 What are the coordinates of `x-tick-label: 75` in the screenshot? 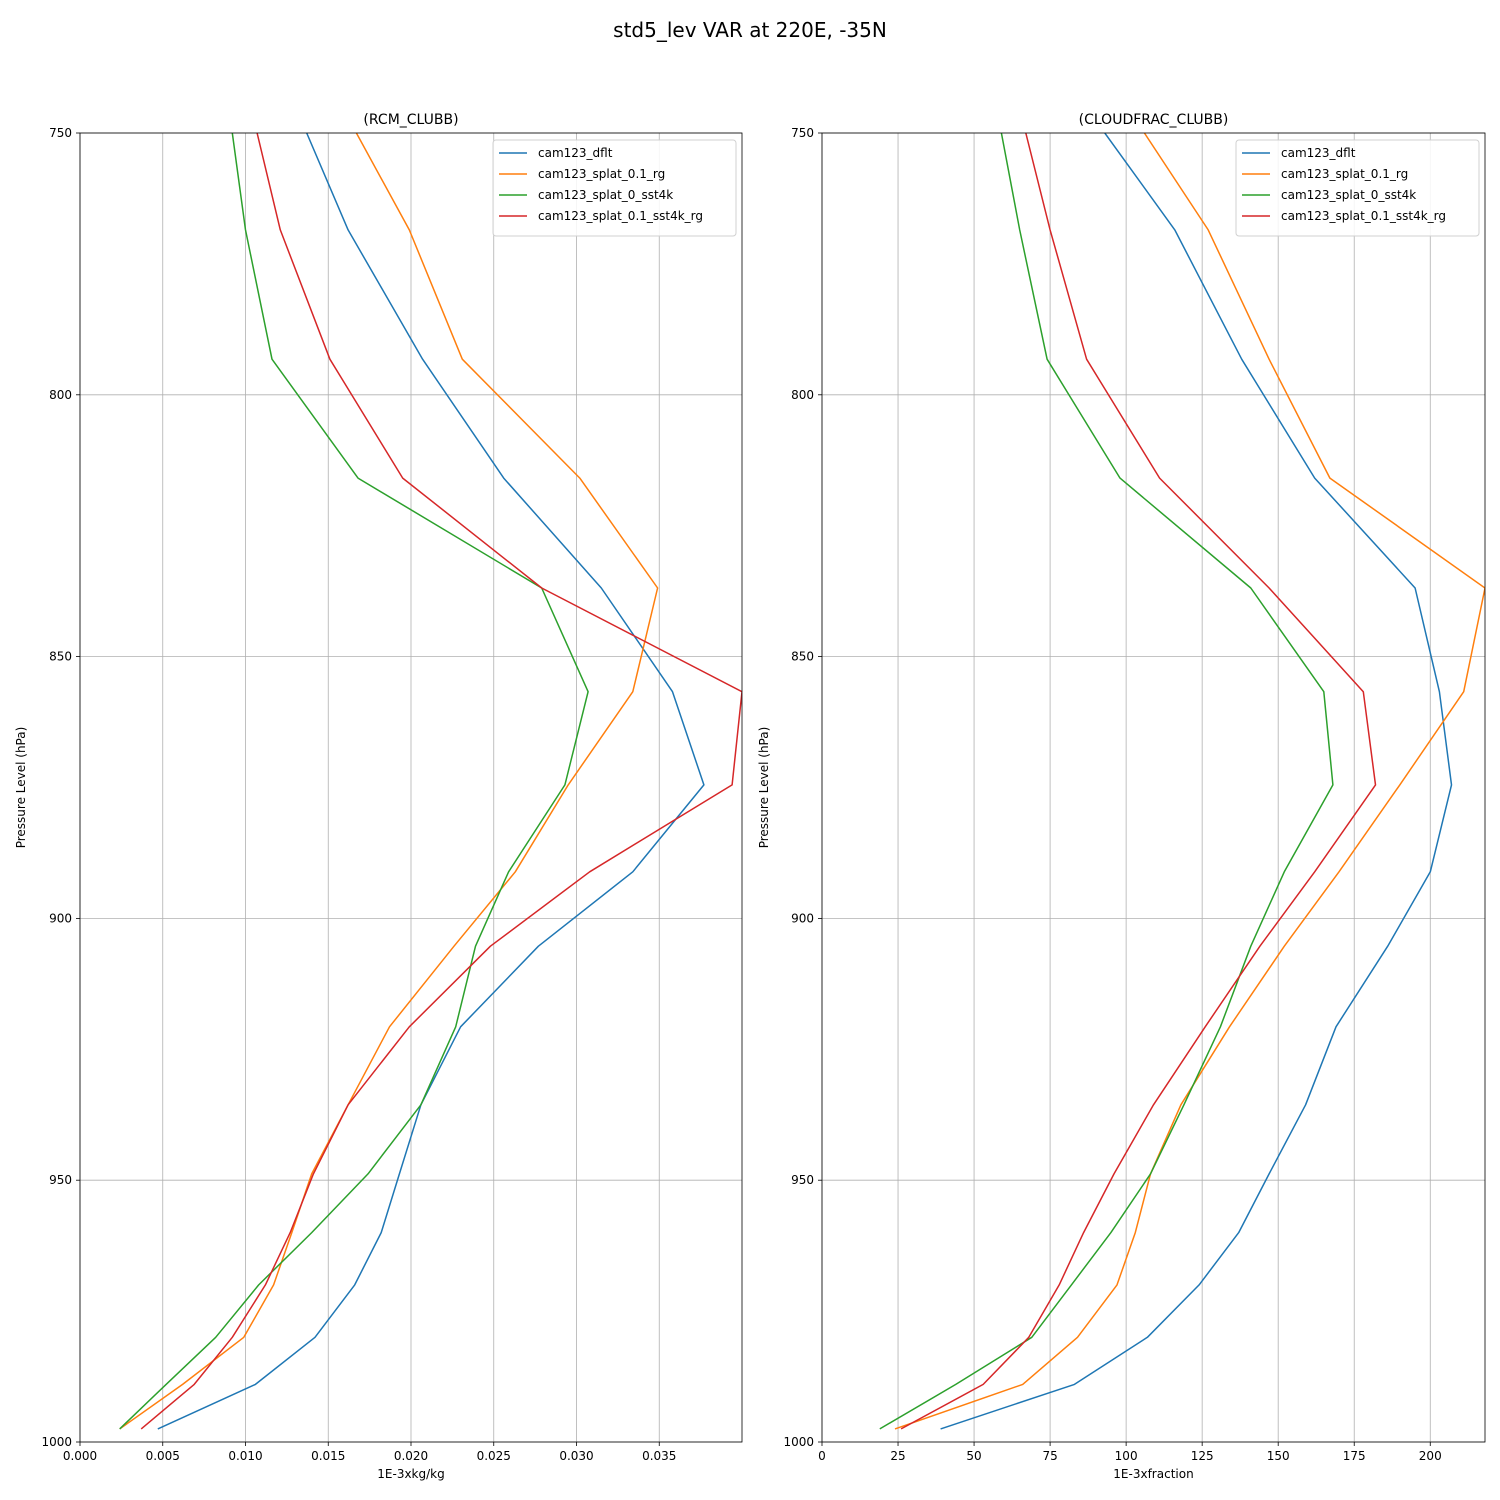 It's located at (1049, 1456).